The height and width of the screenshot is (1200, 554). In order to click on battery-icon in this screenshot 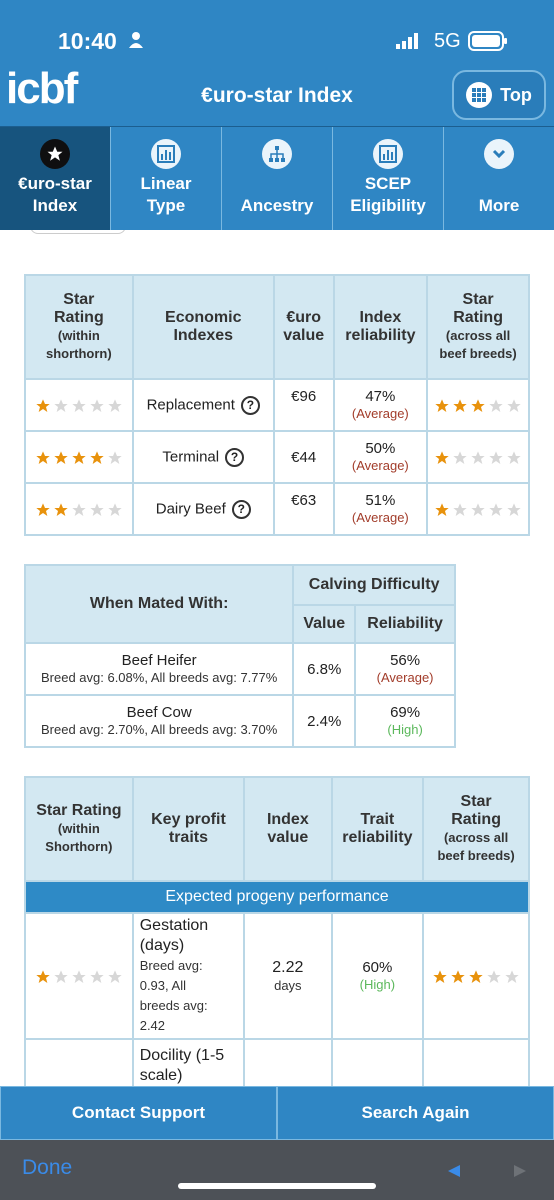, I will do `click(487, 41)`.